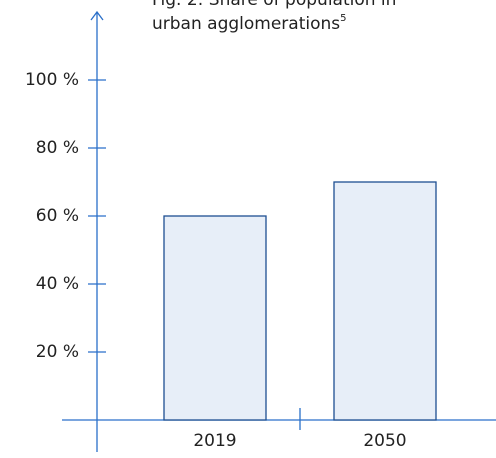  What do you see at coordinates (246, 24) in the screenshot?
I see `chart-title-line: urban agglomerations` at bounding box center [246, 24].